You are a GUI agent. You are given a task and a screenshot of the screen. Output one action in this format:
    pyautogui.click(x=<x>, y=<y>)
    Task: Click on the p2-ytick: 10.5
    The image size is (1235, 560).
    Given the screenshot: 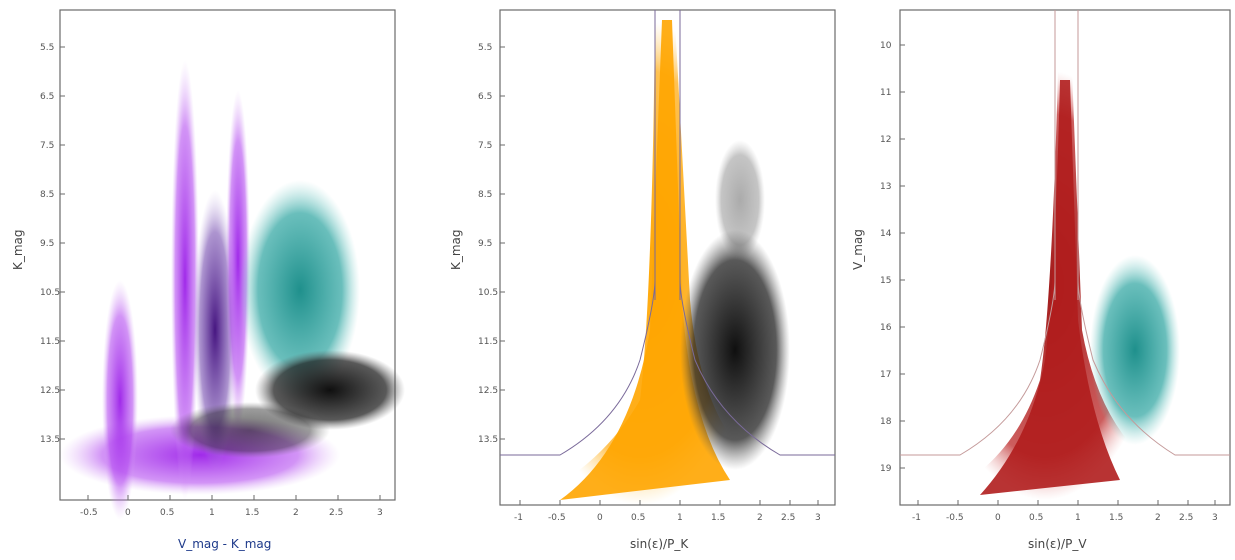 What is the action you would take?
    pyautogui.click(x=488, y=293)
    